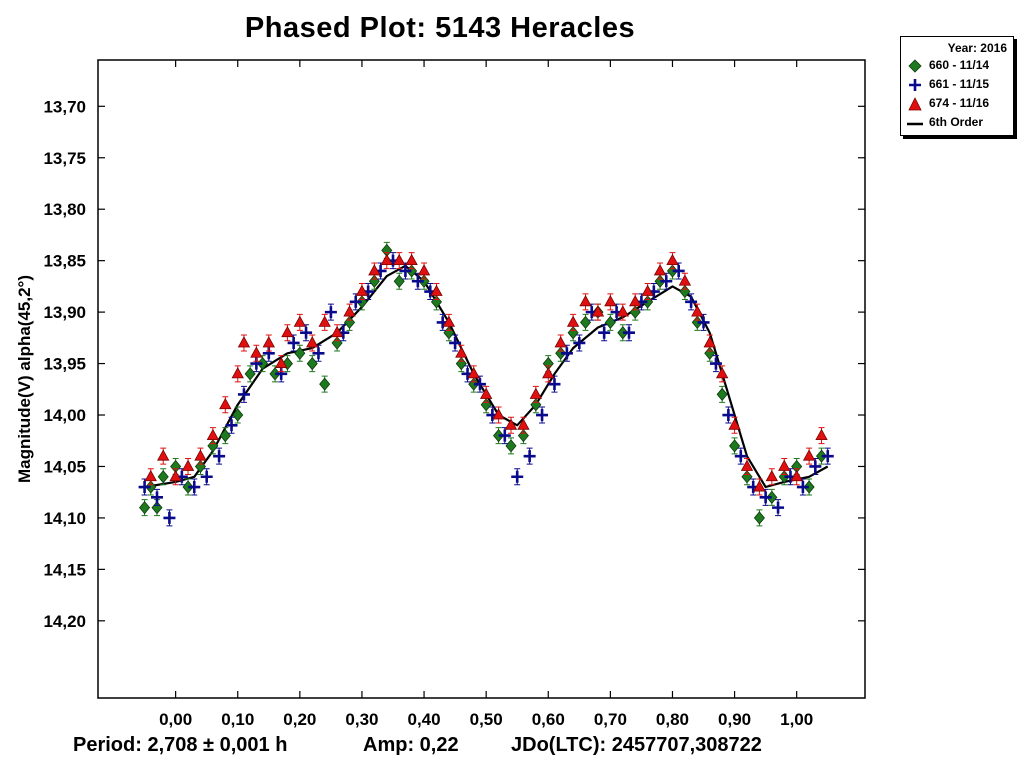 The height and width of the screenshot is (768, 1024). I want to click on y-axis-label: Magnitude(V) alpha(45,2°), so click(24, 379).